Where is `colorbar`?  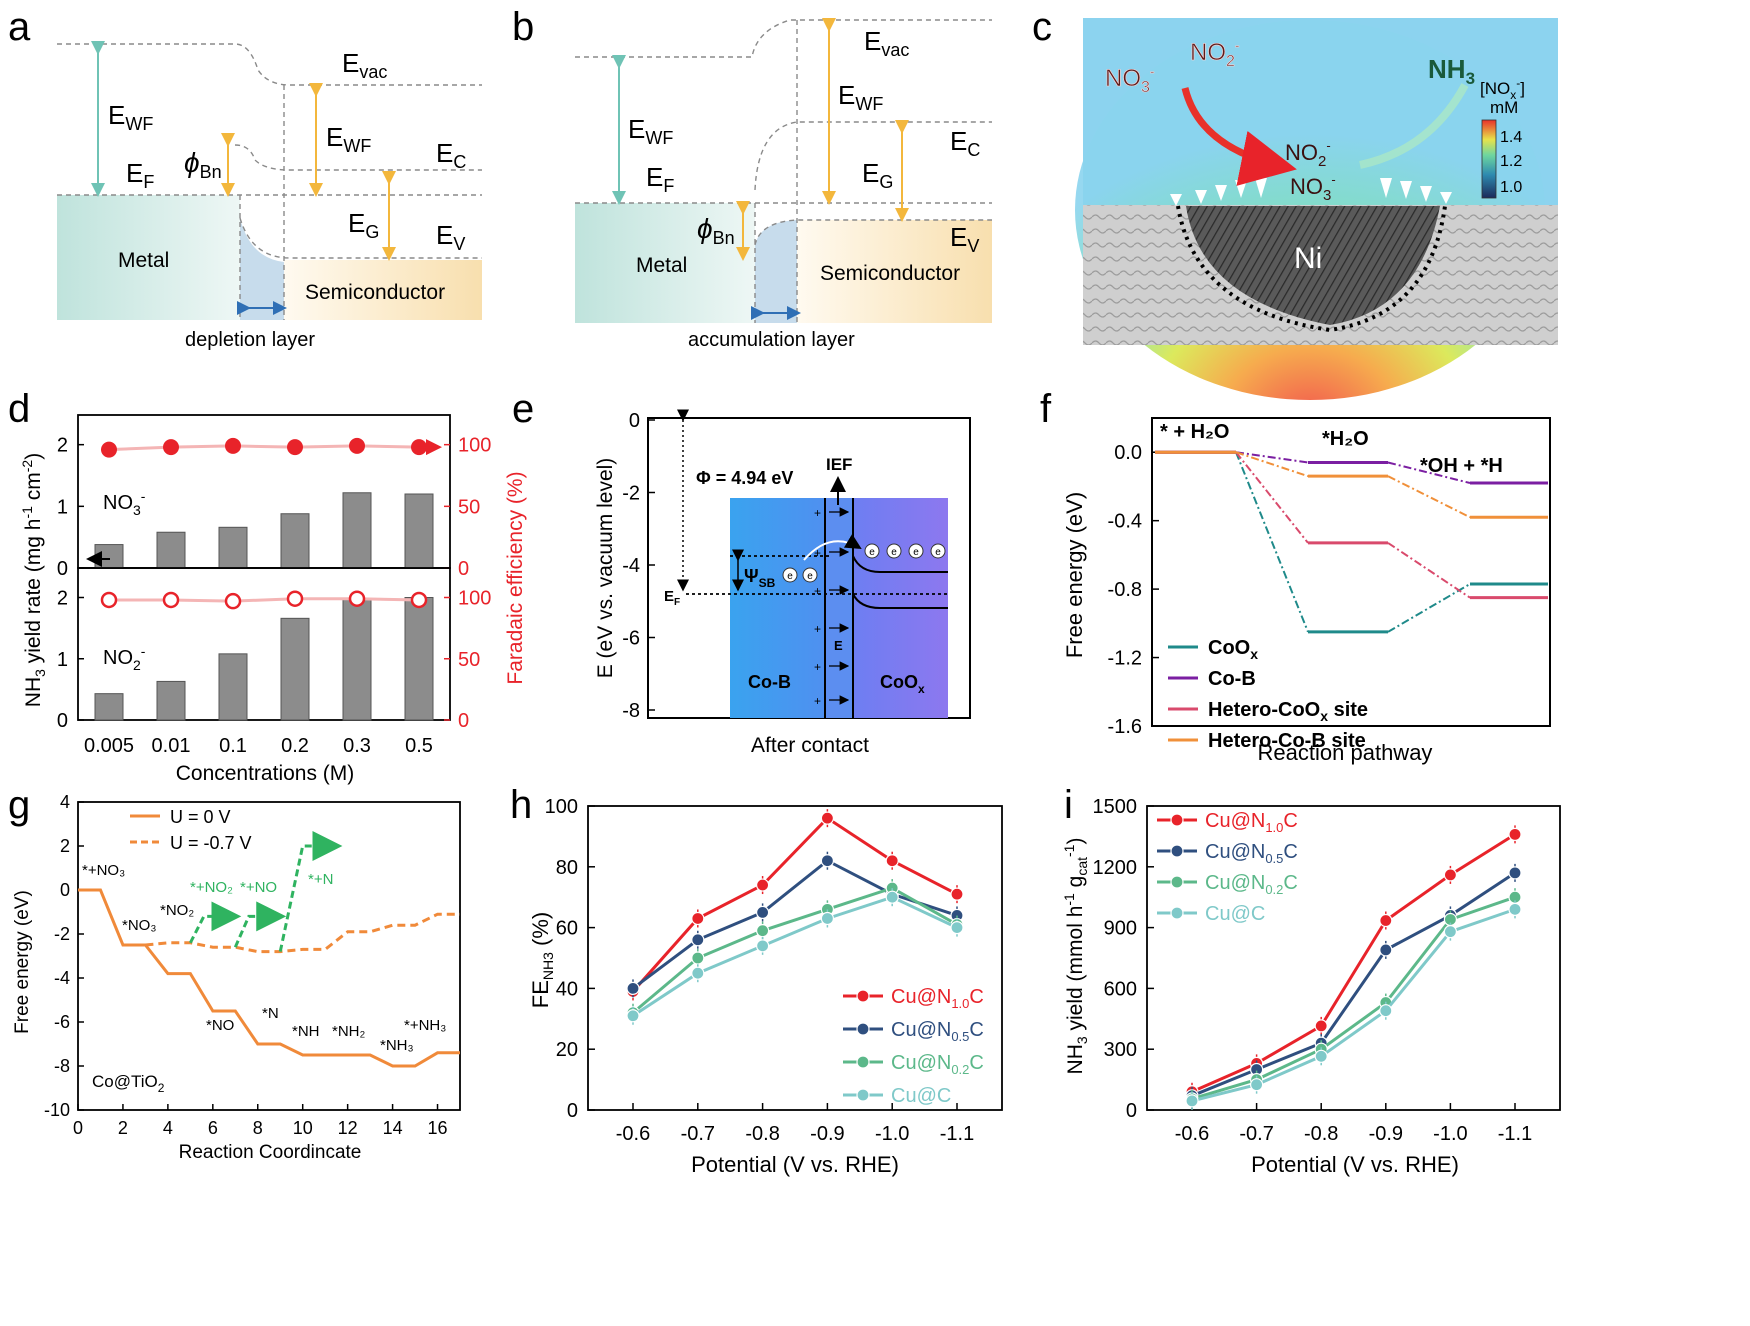
colorbar is located at coordinates (1489, 159).